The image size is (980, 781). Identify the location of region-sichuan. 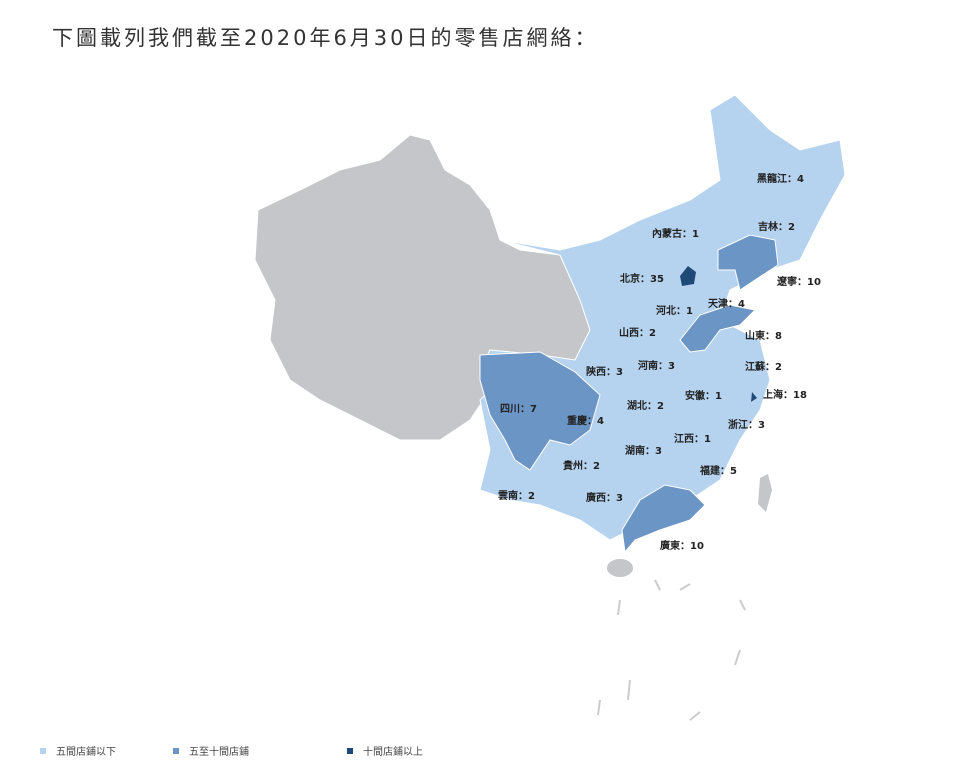
(540, 411).